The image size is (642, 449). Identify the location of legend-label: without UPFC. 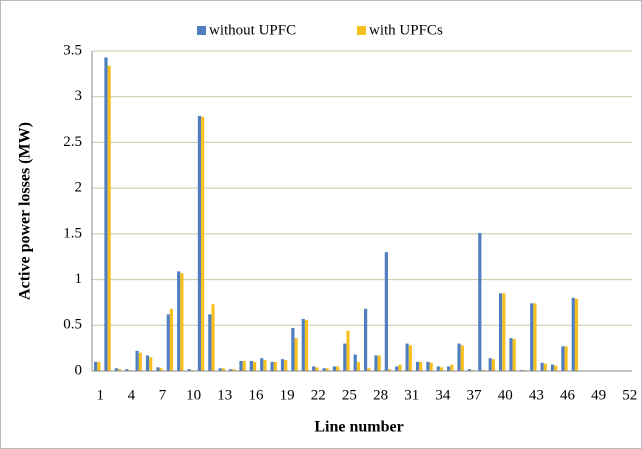
(252, 30).